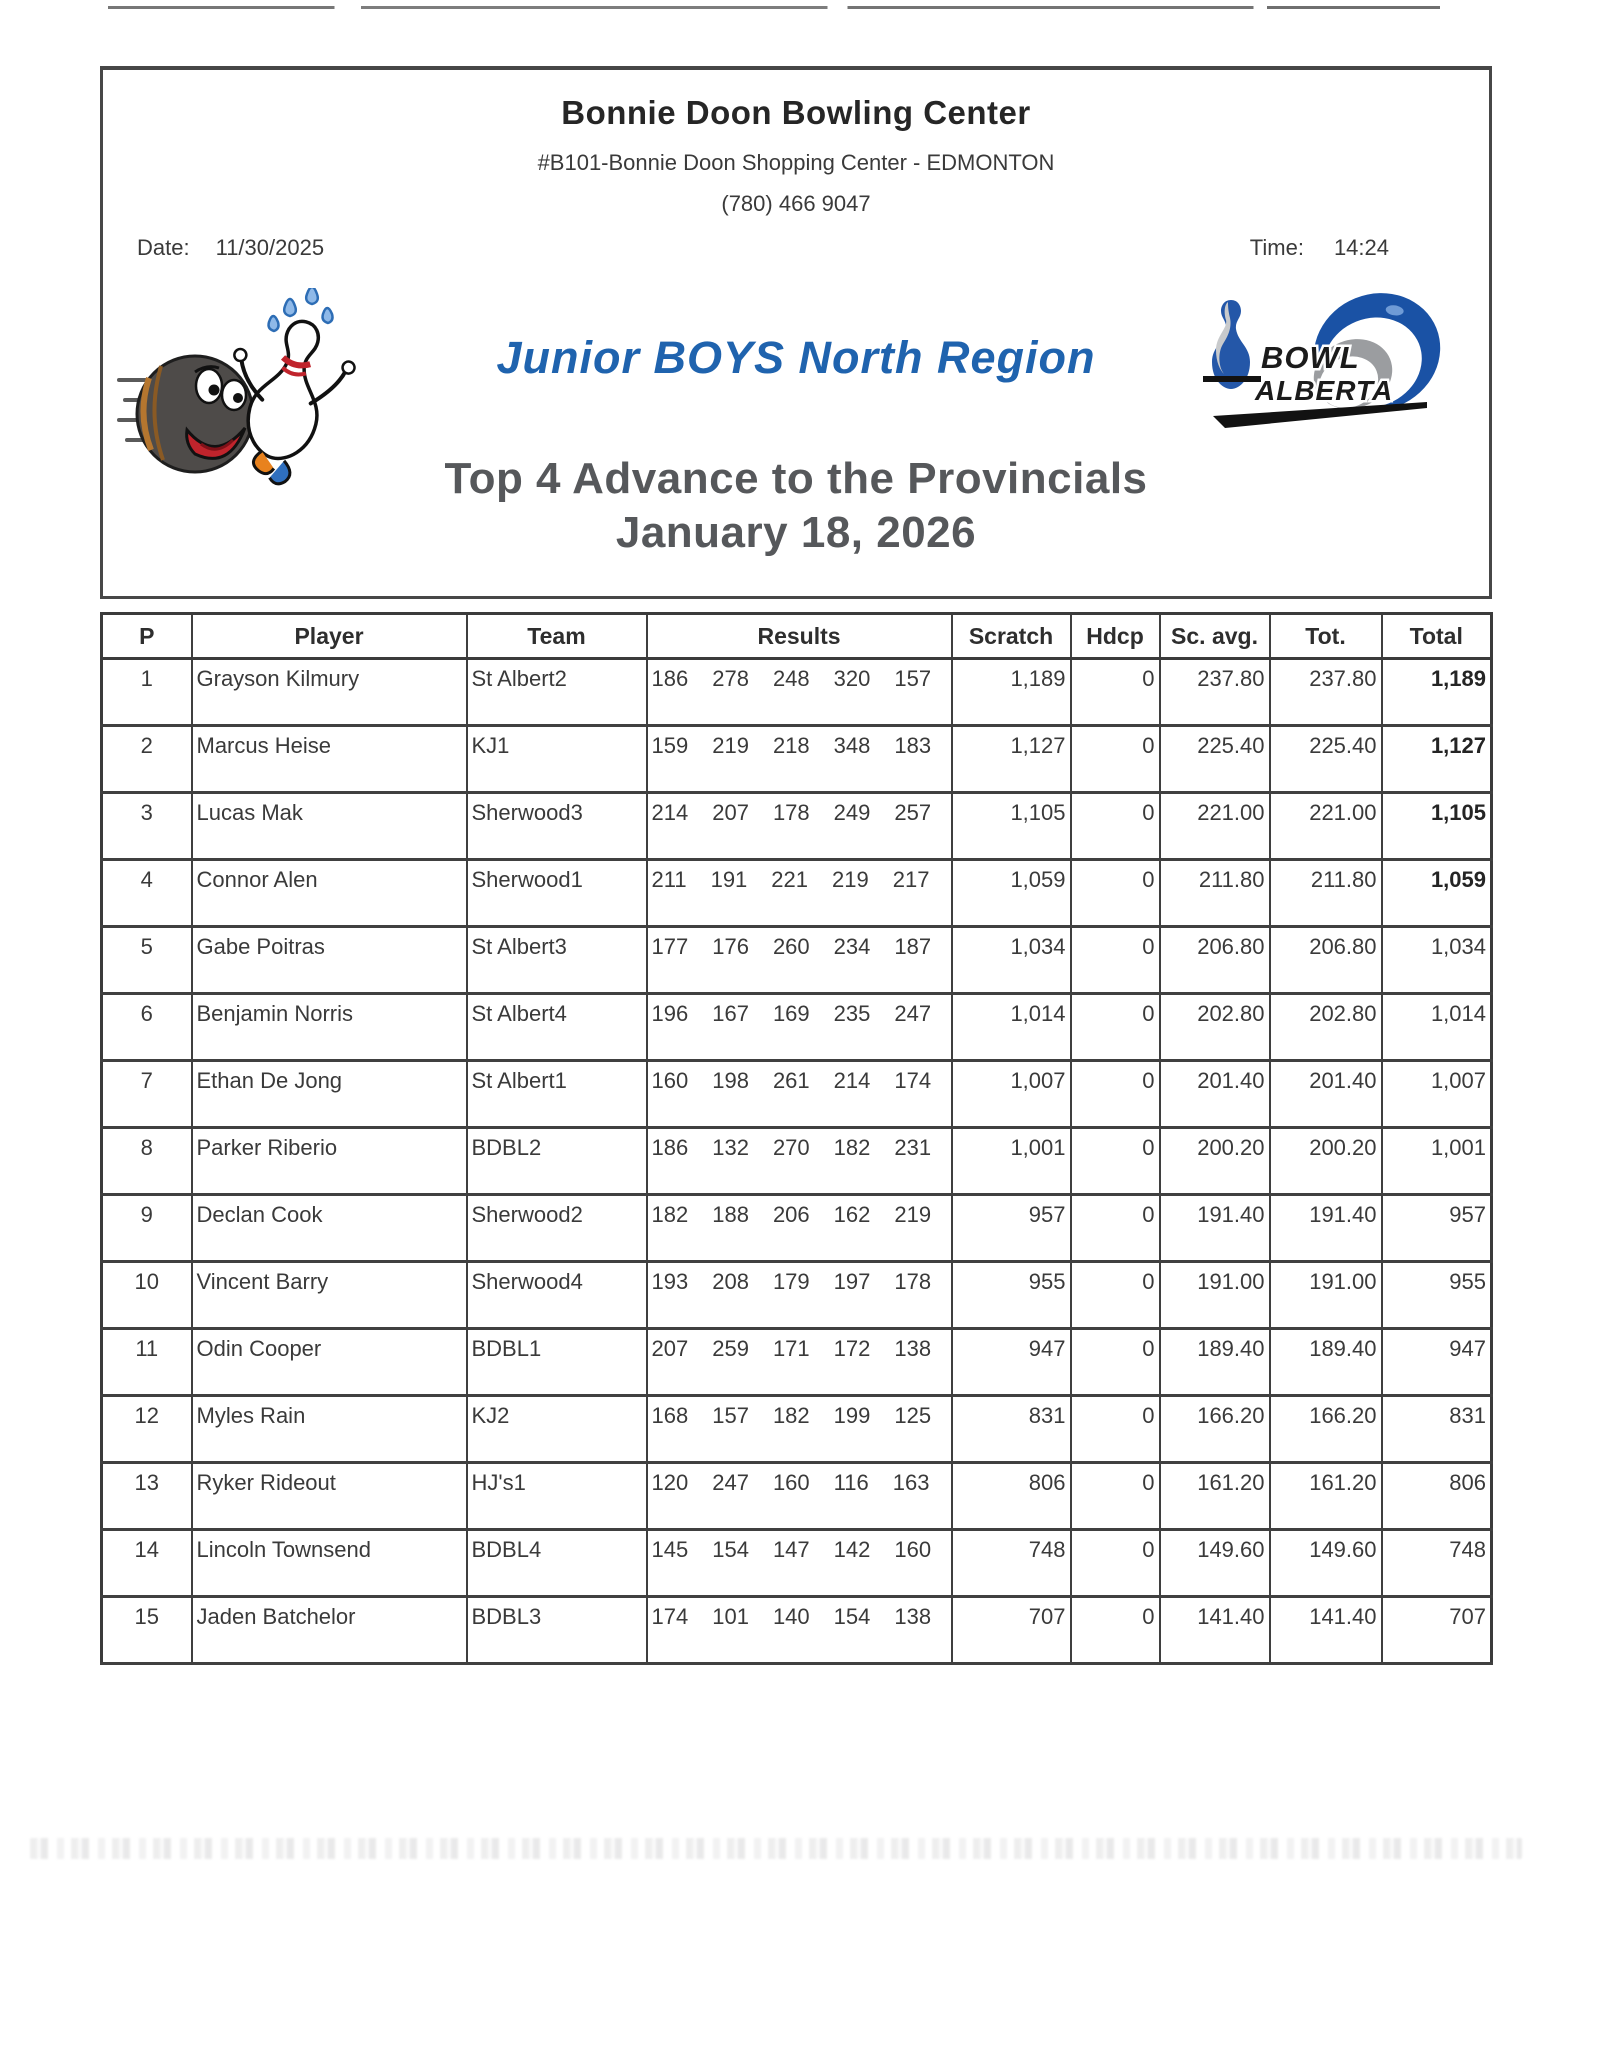 This screenshot has height=2048, width=1603. What do you see at coordinates (1436, 893) in the screenshot?
I see `cell-total: 1,059` at bounding box center [1436, 893].